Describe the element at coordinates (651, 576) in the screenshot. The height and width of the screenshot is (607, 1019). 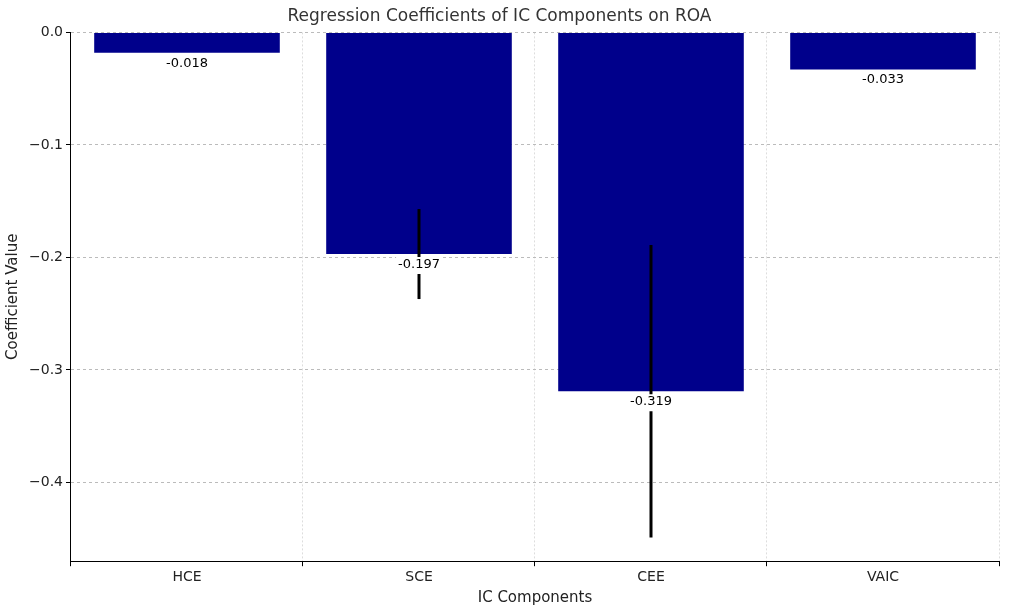
I see `x-tick-label: CEE` at that location.